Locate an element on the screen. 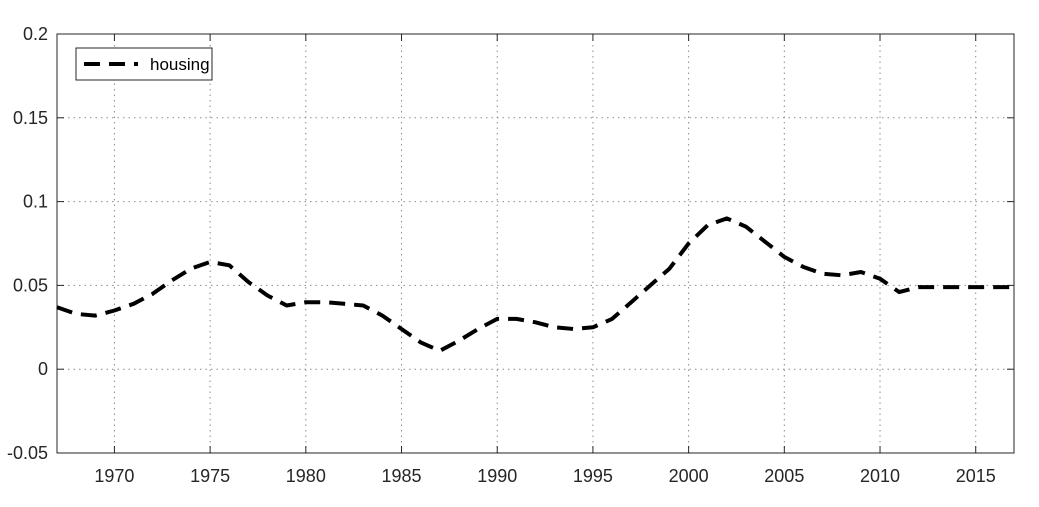  legend-label: housing is located at coordinates (180, 64).